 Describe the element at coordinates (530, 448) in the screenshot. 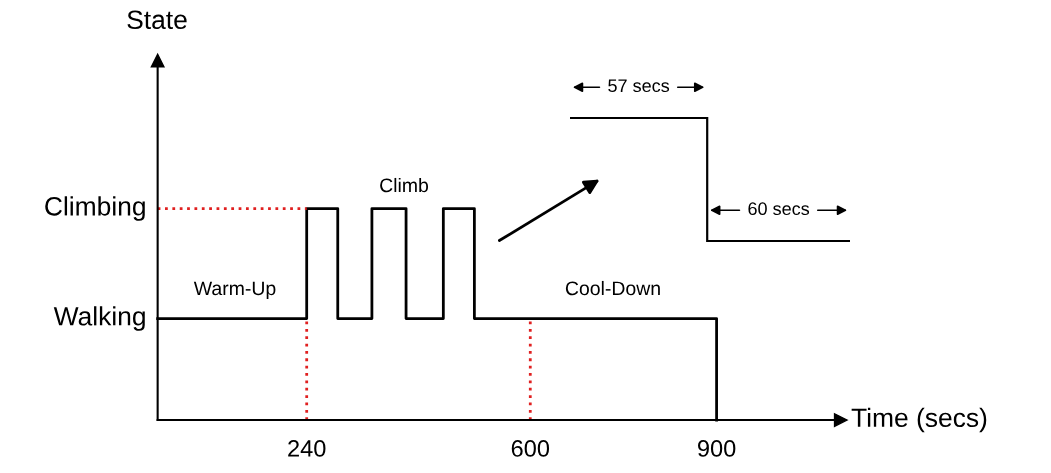

I see `x-tick-label: 600` at that location.